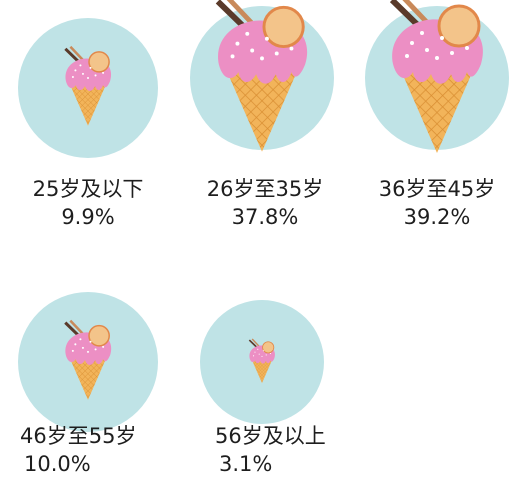 This screenshot has height=477, width=516. What do you see at coordinates (78, 436) in the screenshot?
I see `category-label: 46岁至55岁` at bounding box center [78, 436].